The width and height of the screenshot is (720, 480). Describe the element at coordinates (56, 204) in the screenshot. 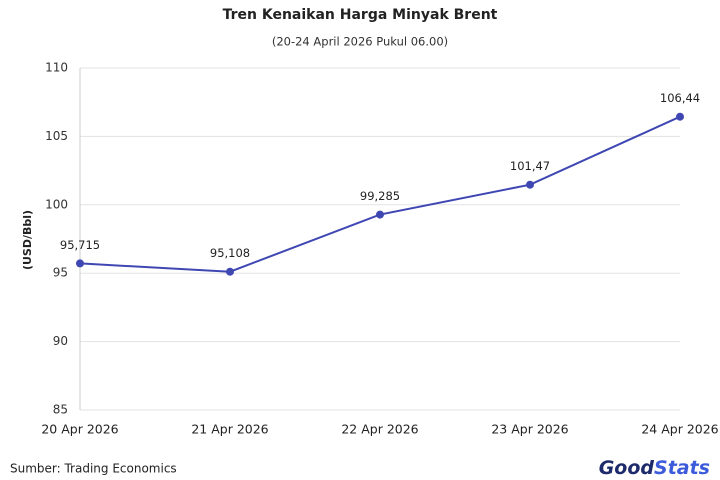

I see `y-tick-label: 100` at that location.